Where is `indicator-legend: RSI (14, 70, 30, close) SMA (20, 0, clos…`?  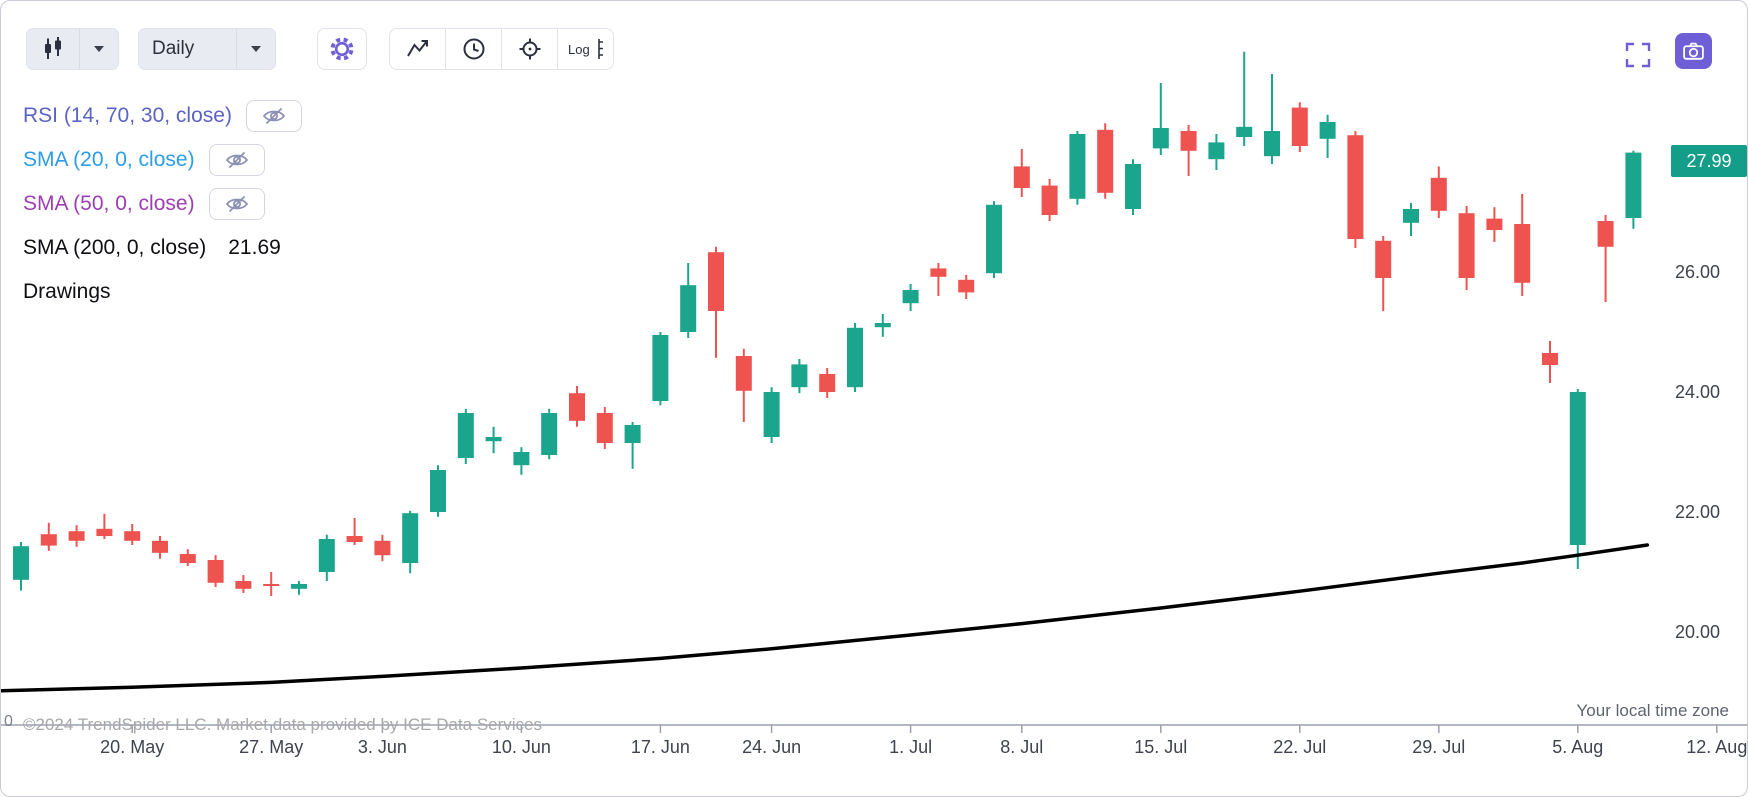 indicator-legend: RSI (14, 70, 30, close) SMA (20, 0, clos… is located at coordinates (162, 203).